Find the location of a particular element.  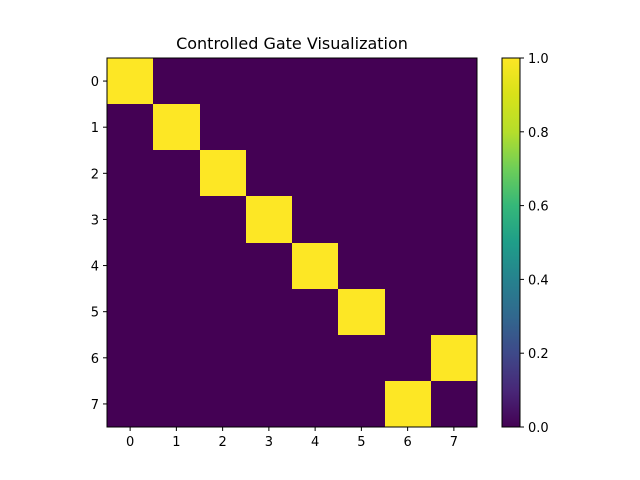

x-tick-label: 6 is located at coordinates (407, 442).